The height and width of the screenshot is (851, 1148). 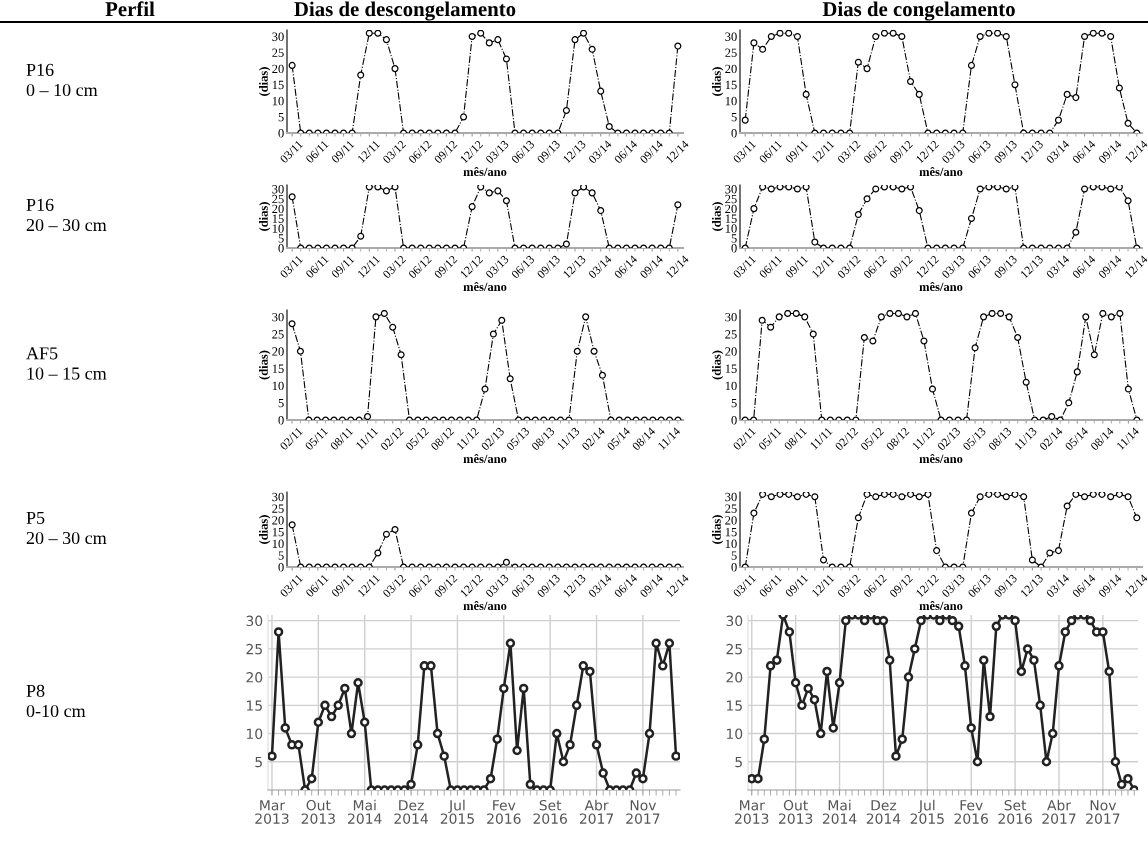 What do you see at coordinates (66, 215) in the screenshot?
I see `text: P16 20 – 30 cm` at bounding box center [66, 215].